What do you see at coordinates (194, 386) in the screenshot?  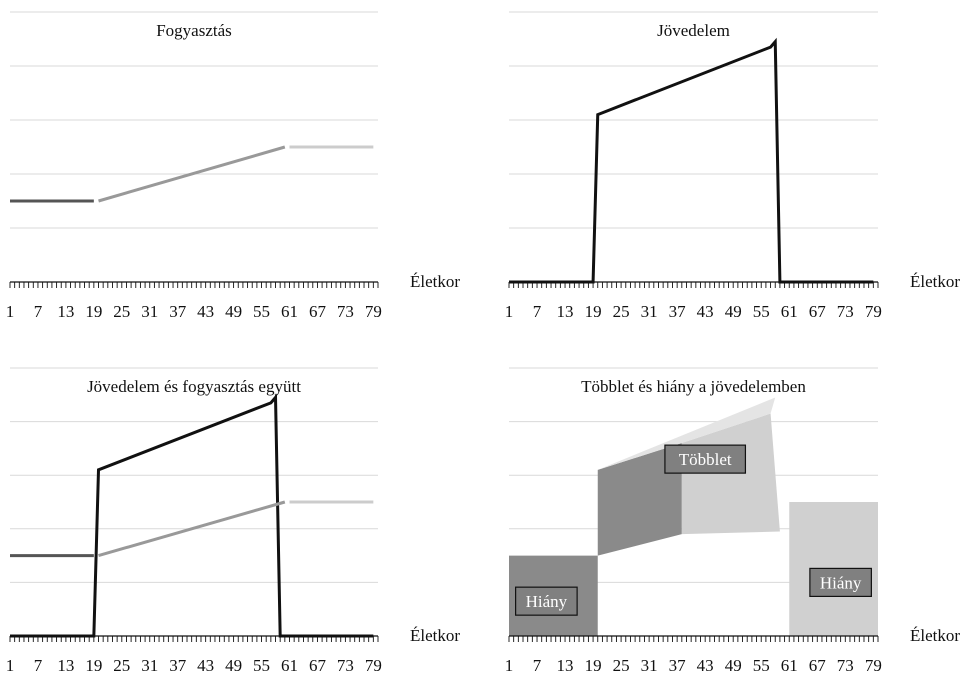 I see `chart-title: Jövedelem és fogyasztás együtt` at bounding box center [194, 386].